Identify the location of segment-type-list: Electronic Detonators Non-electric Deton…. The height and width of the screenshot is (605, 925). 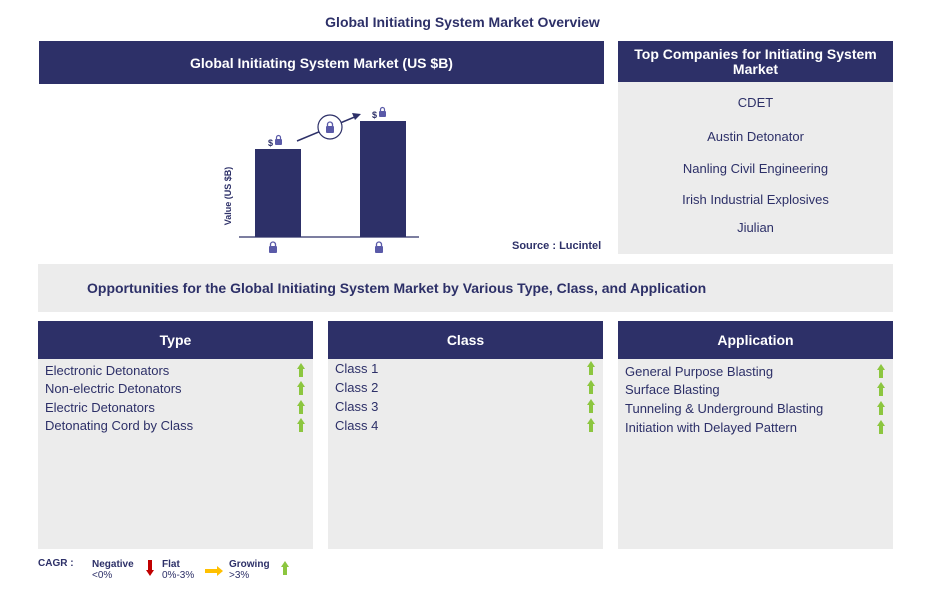
(175, 454).